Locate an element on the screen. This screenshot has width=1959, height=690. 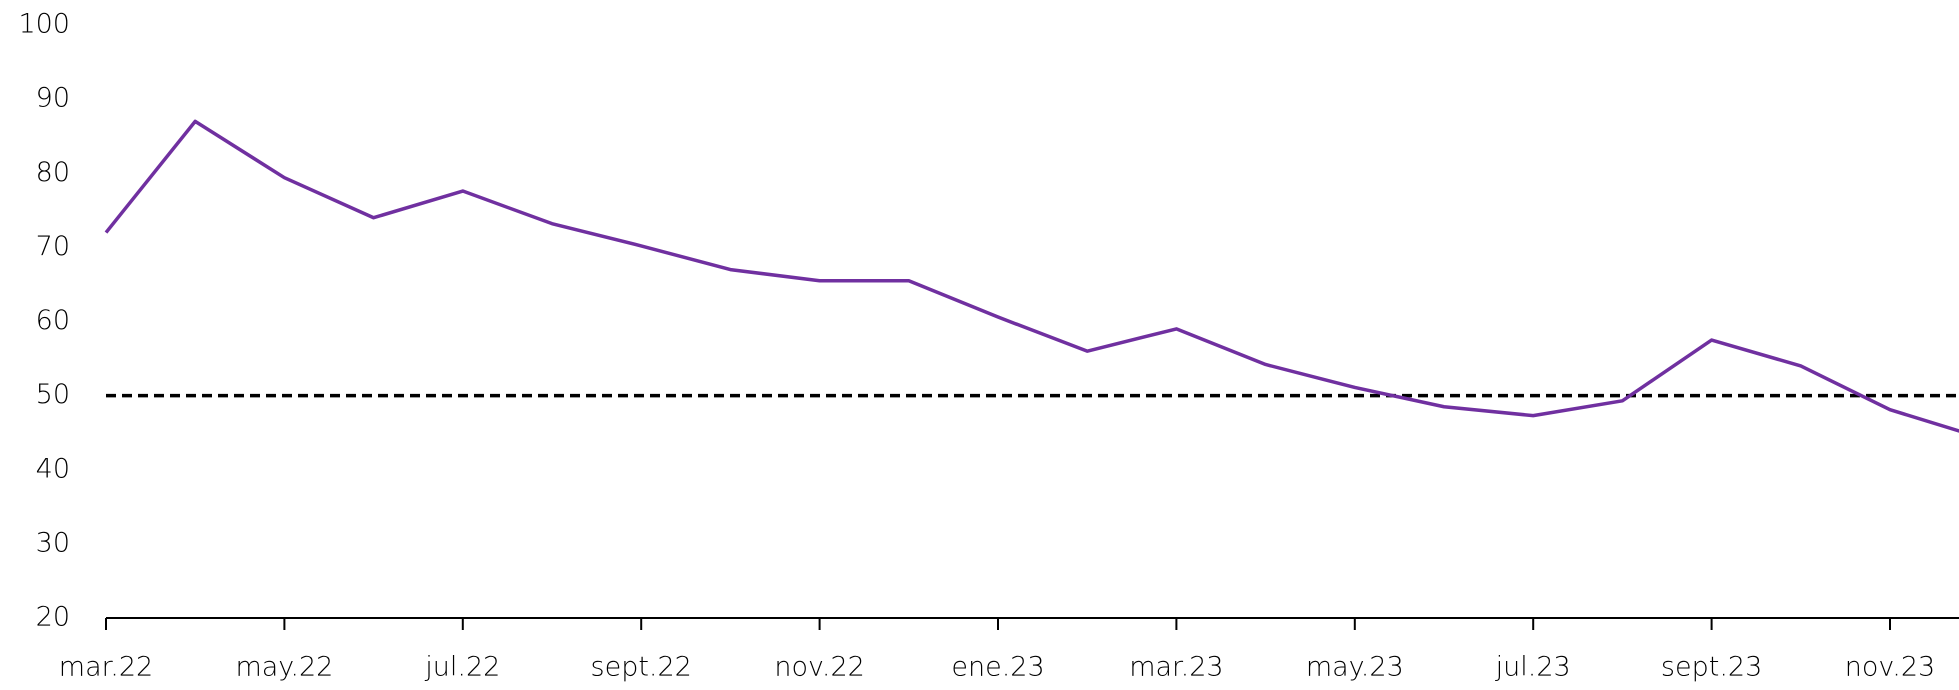
y-tick-label: 100 is located at coordinates (44, 24).